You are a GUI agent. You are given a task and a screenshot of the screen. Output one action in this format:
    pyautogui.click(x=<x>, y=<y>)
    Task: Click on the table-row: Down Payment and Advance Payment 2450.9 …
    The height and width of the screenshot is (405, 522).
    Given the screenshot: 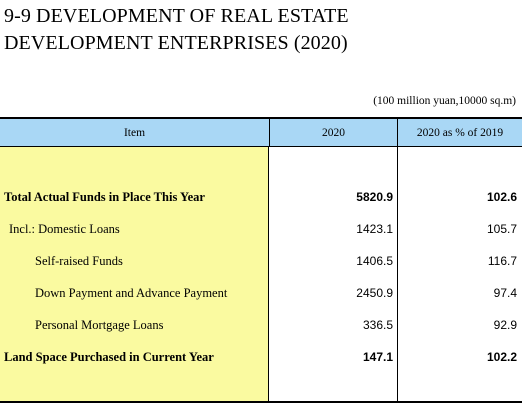 What is the action you would take?
    pyautogui.click(x=261, y=293)
    